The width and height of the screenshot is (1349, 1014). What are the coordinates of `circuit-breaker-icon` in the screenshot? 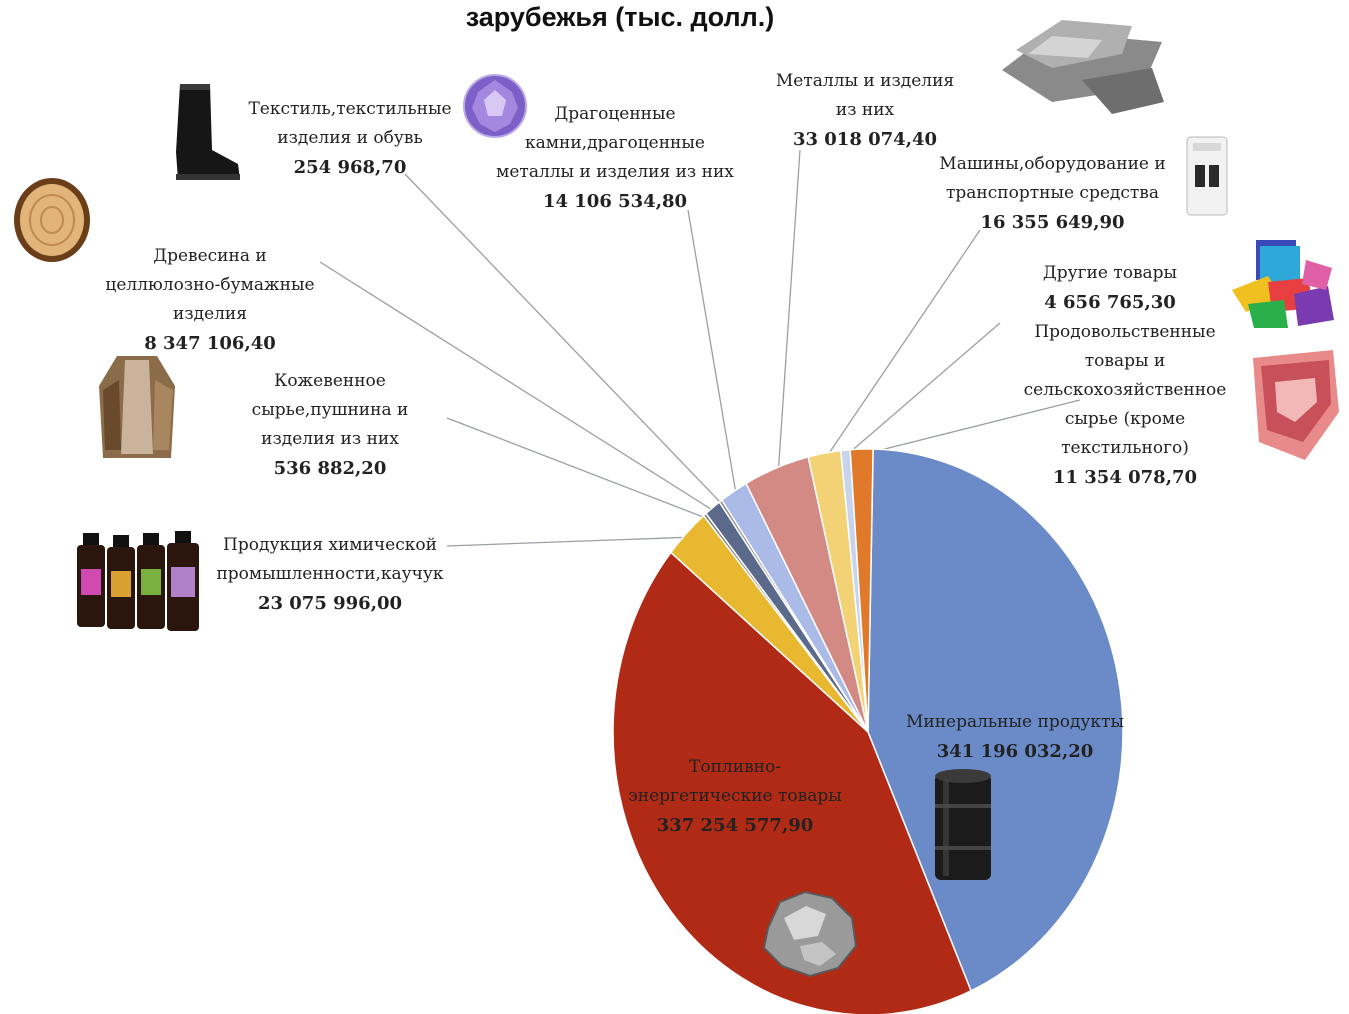 It's located at (1207, 176).